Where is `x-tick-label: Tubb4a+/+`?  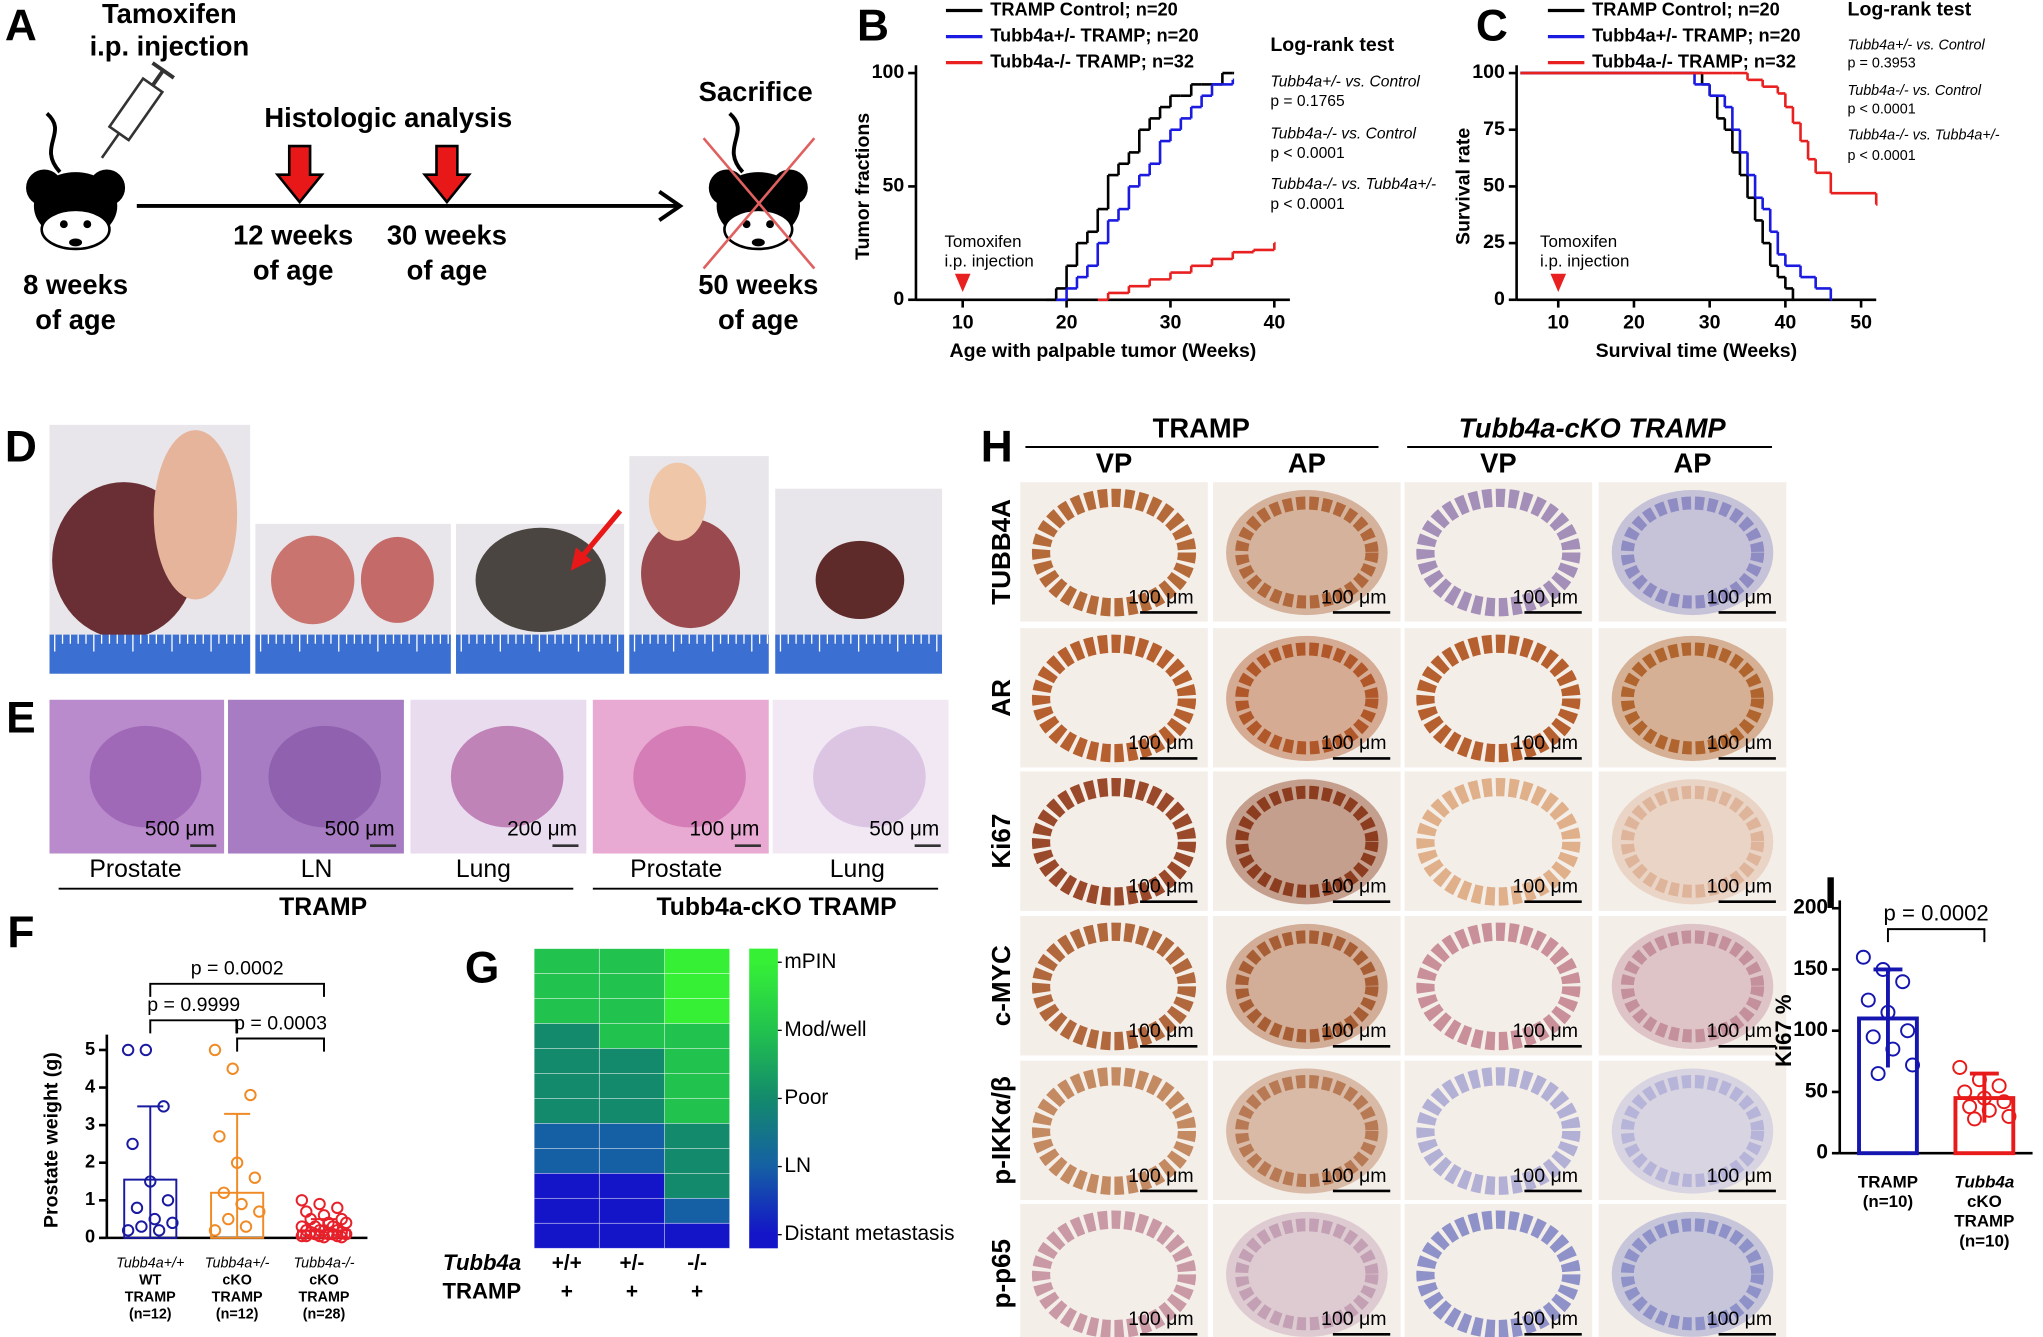 x-tick-label: Tubb4a+/+ is located at coordinates (150, 1264).